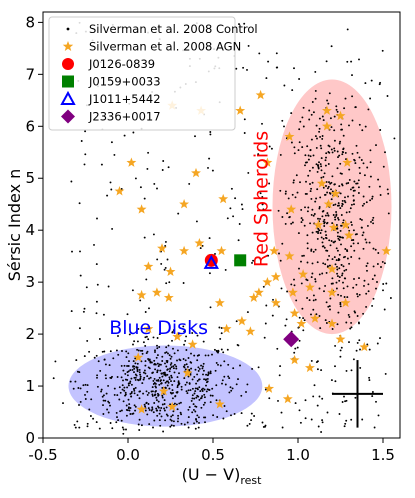  Describe the element at coordinates (121, 64) in the screenshot. I see `legend-label: J0126-0839` at that location.